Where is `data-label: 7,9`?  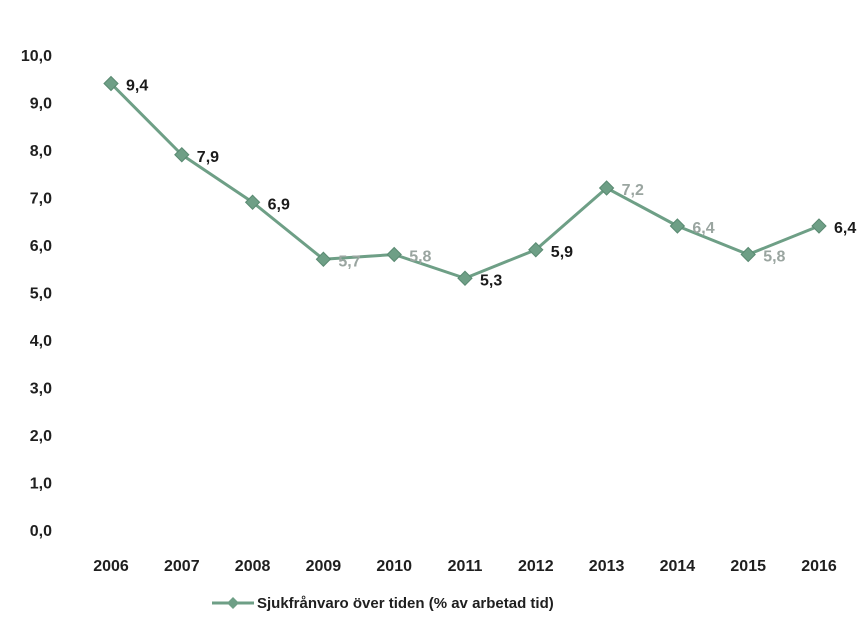 data-label: 7,9 is located at coordinates (208, 157).